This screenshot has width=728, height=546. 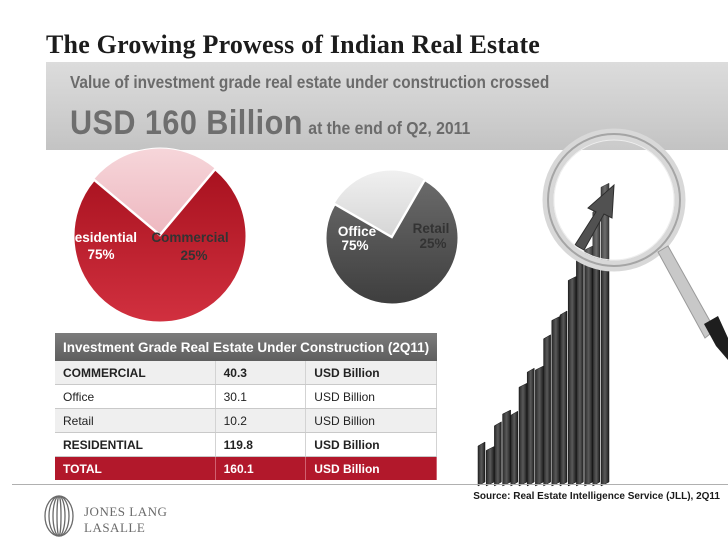 I want to click on rising-arrow-icon, so click(x=594, y=217).